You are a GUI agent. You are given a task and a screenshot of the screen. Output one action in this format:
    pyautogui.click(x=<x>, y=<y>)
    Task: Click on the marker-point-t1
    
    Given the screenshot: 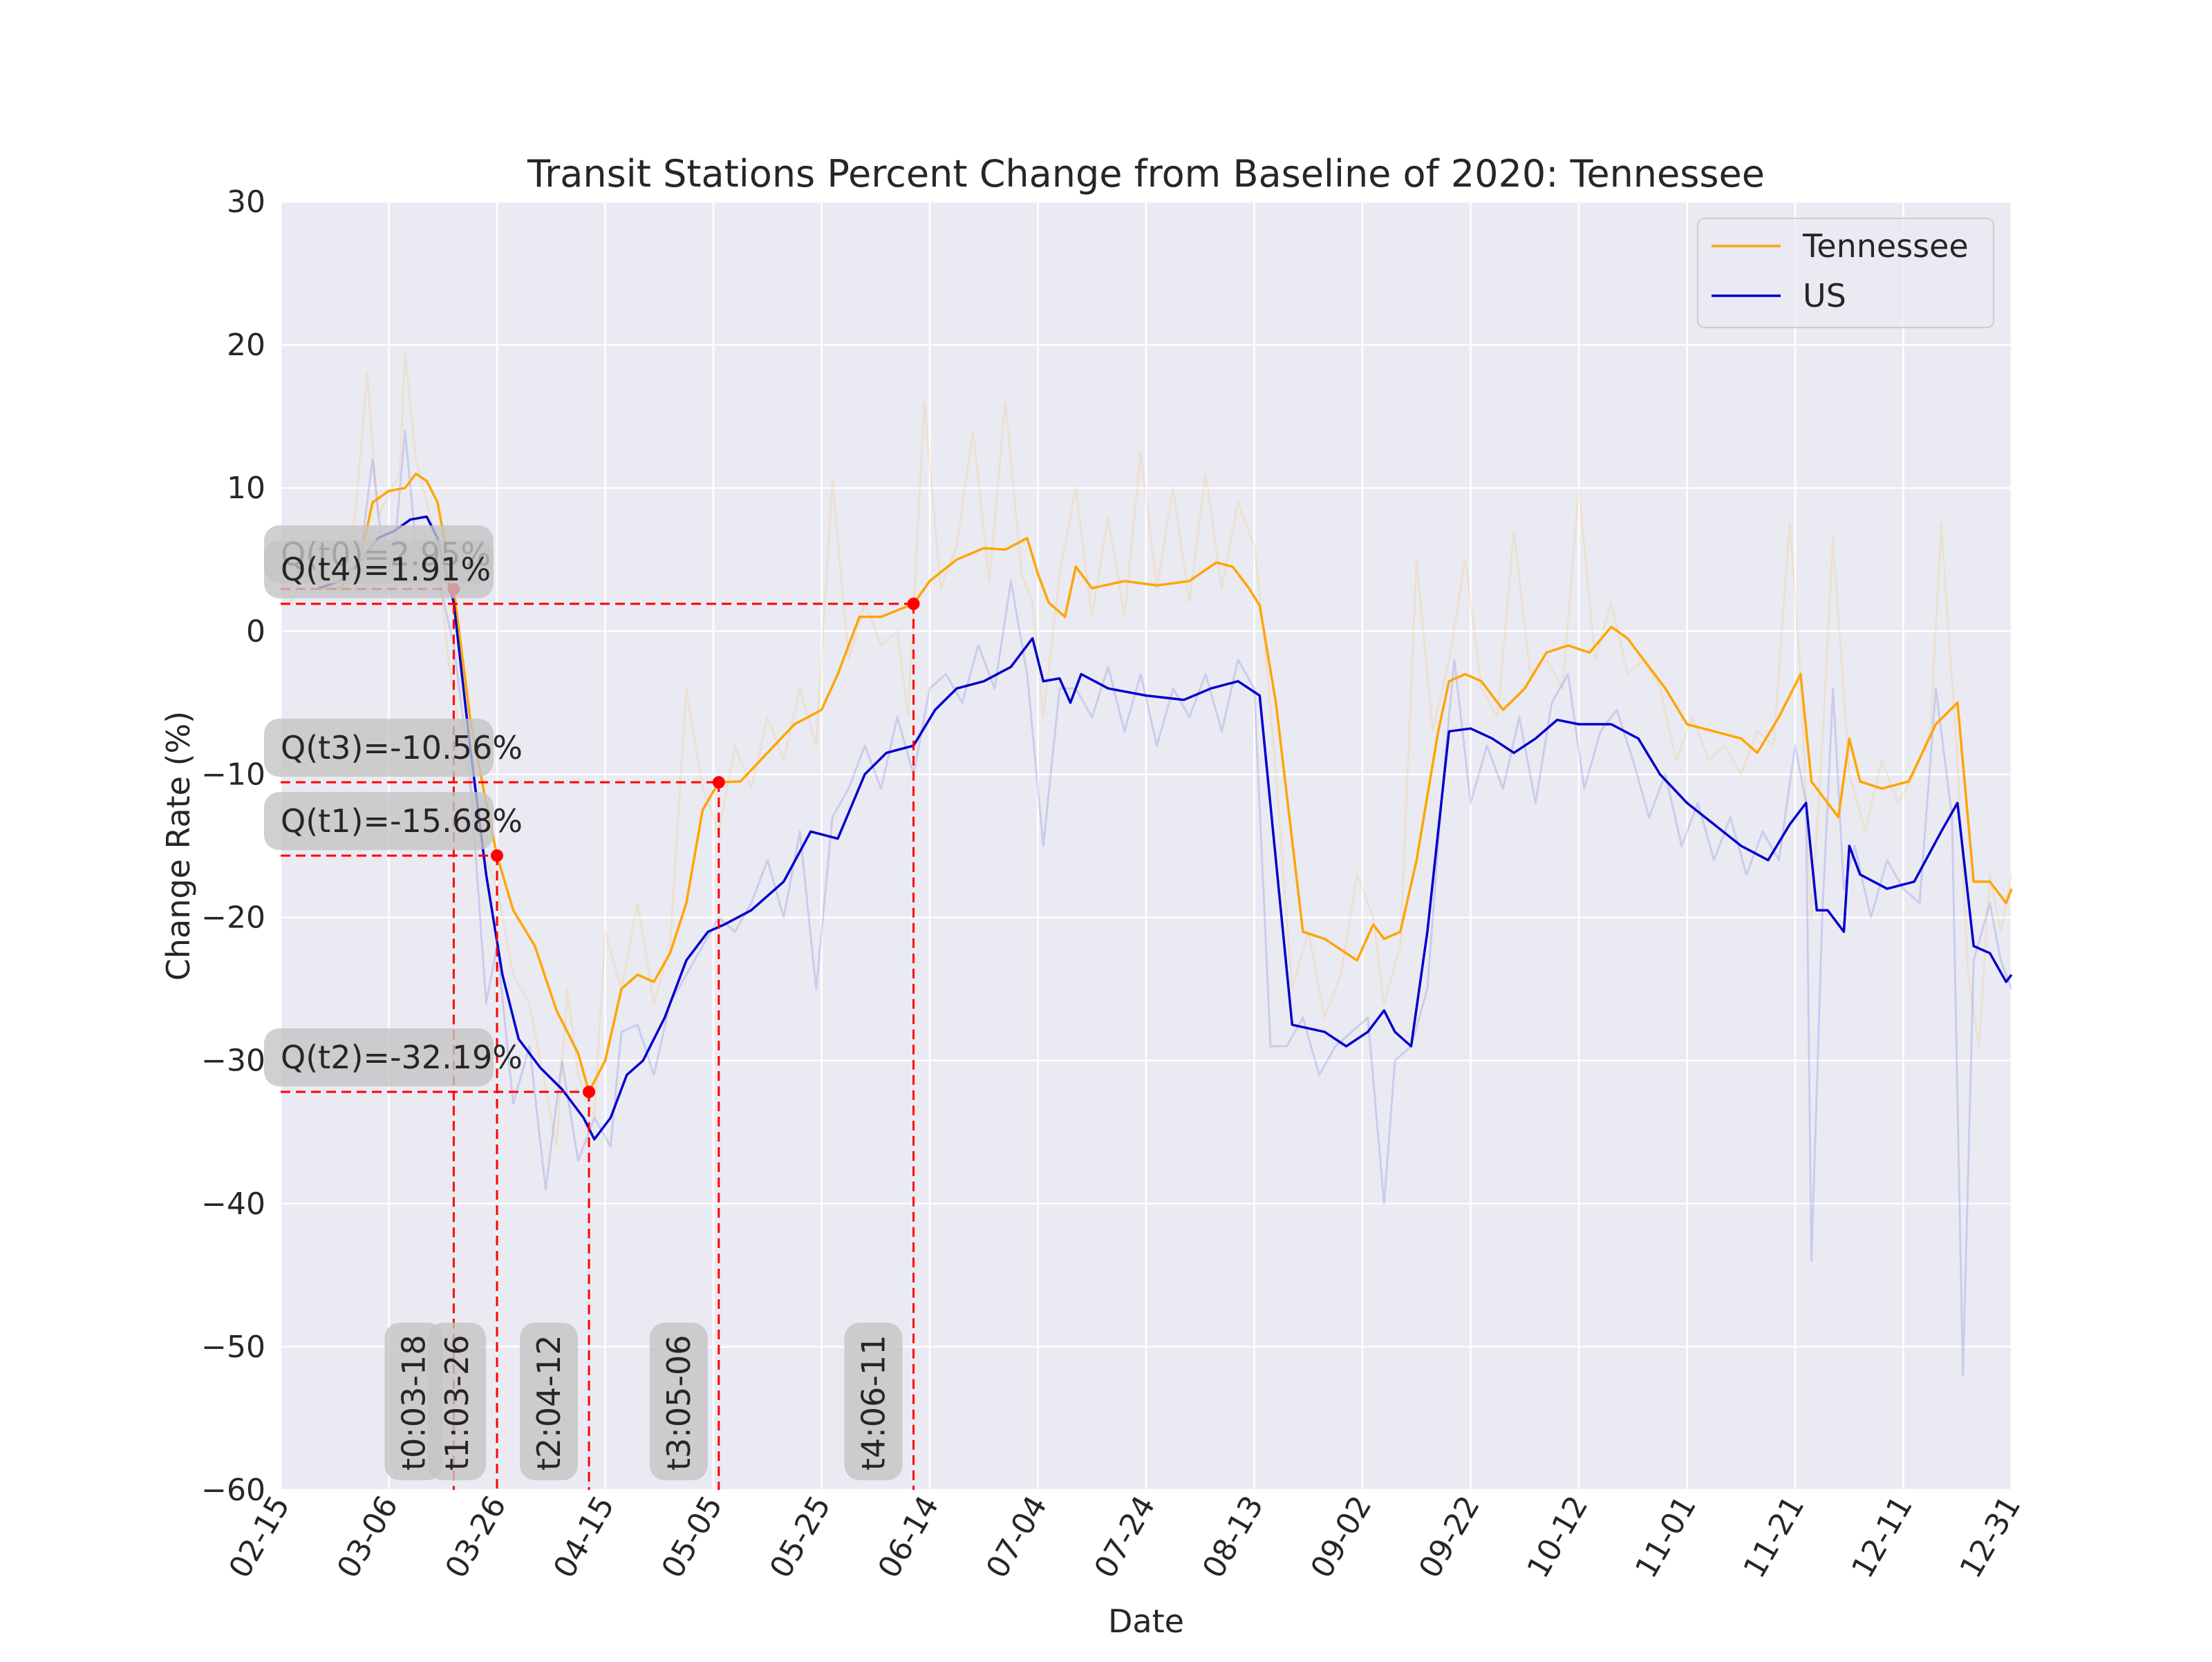 What is the action you would take?
    pyautogui.click(x=497, y=856)
    